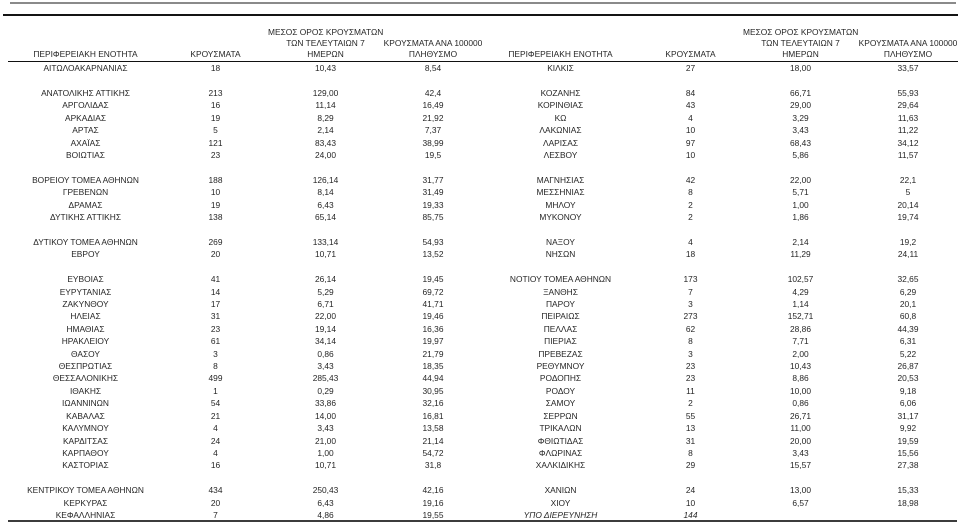 This screenshot has width=965, height=528. What do you see at coordinates (433, 130) in the screenshot?
I see `per100k-cell: 7,37` at bounding box center [433, 130].